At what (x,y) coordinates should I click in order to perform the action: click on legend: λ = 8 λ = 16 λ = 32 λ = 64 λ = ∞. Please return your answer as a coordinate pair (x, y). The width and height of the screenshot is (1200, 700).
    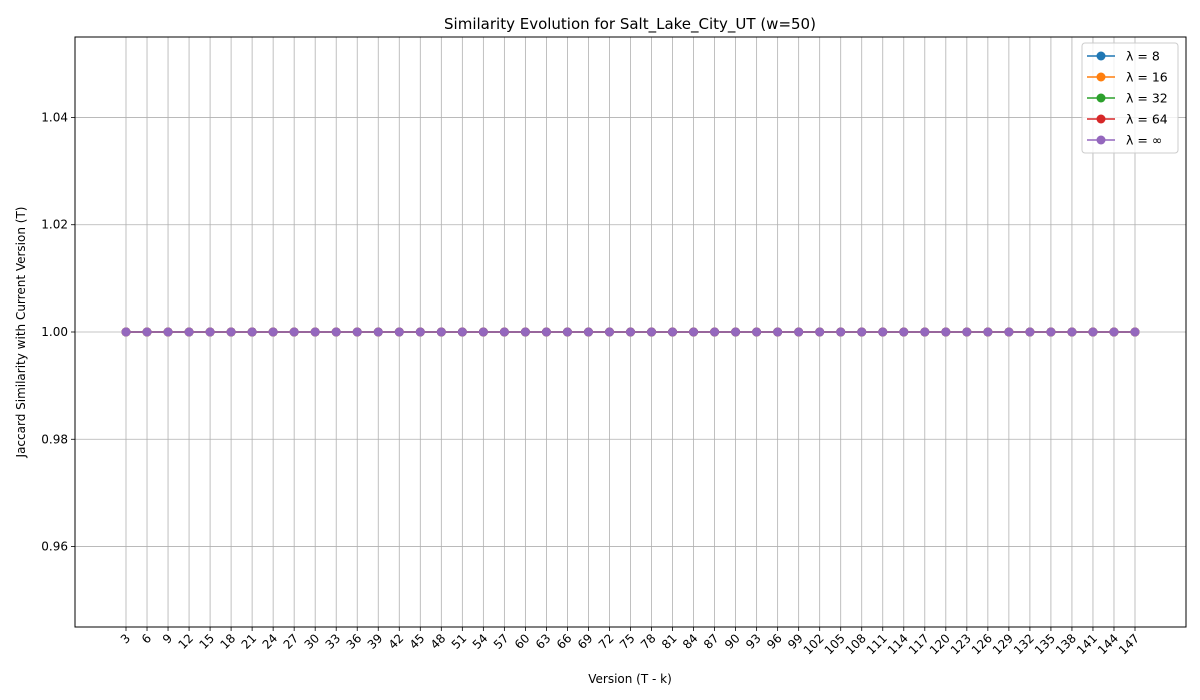
    Looking at the image, I should click on (1130, 98).